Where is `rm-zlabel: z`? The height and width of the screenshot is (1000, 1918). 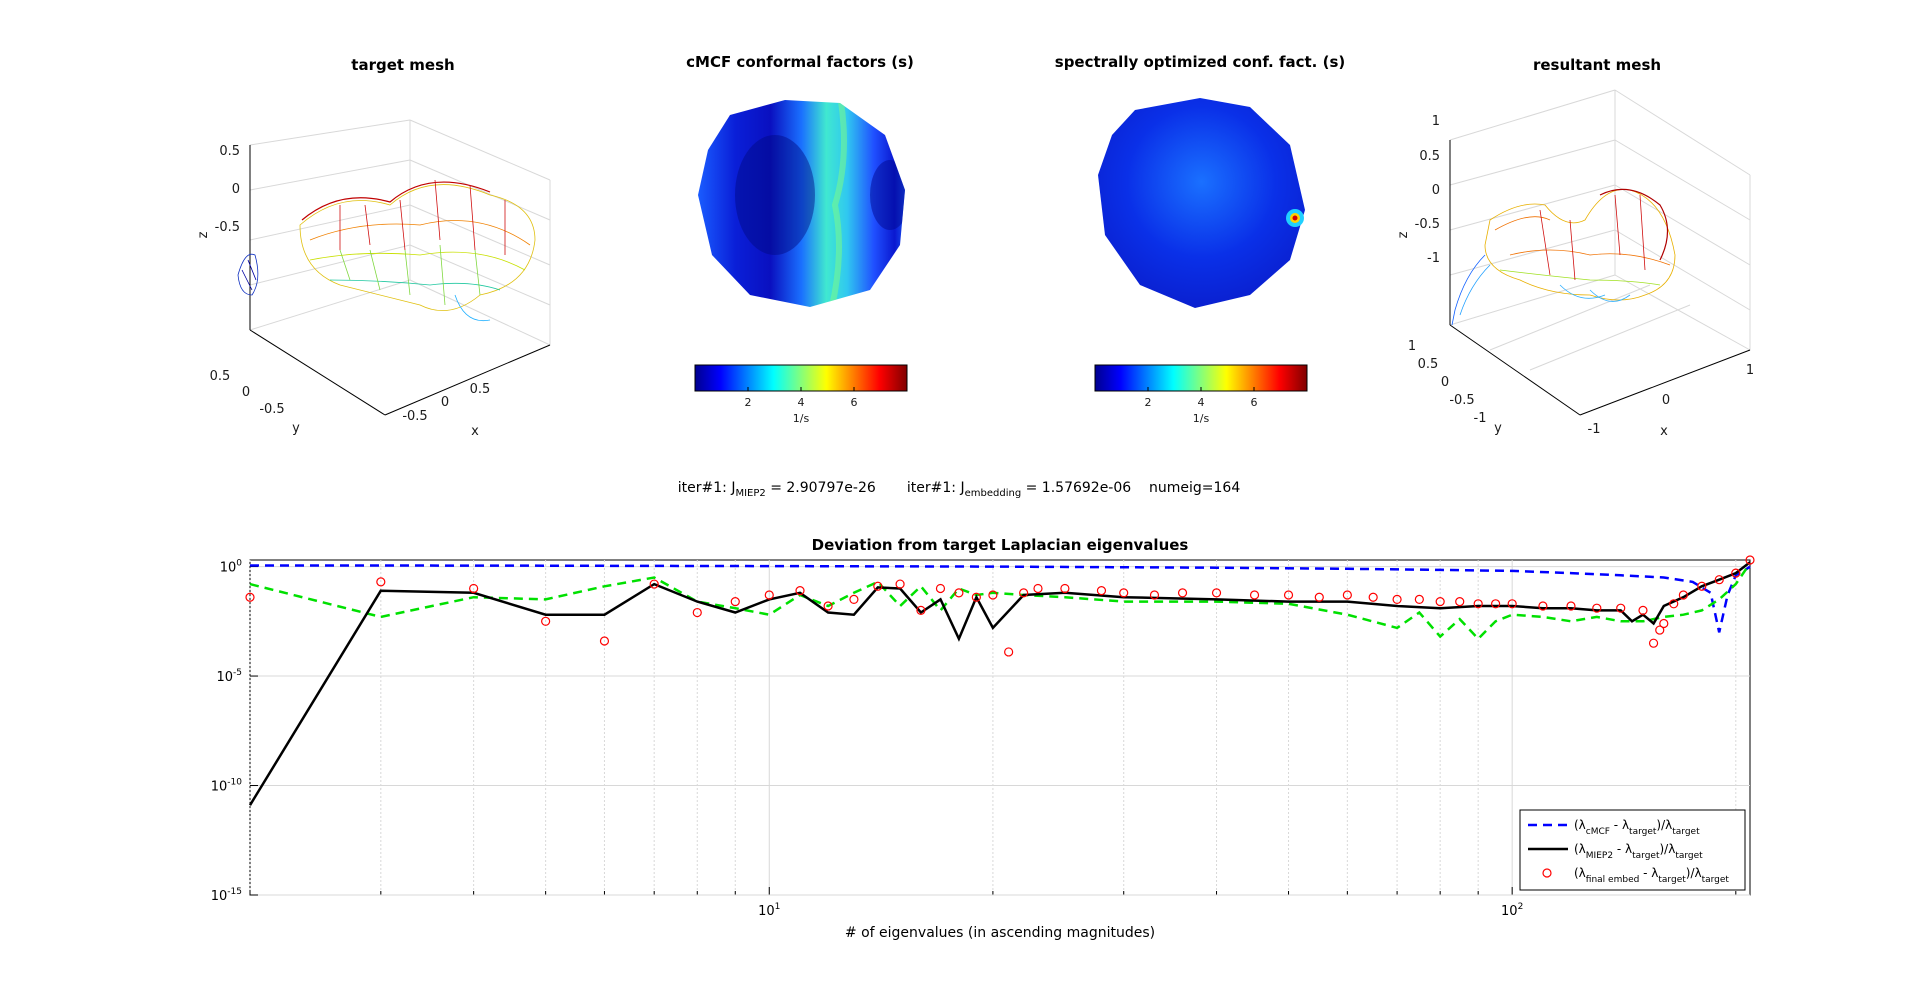 rm-zlabel: z is located at coordinates (1403, 234).